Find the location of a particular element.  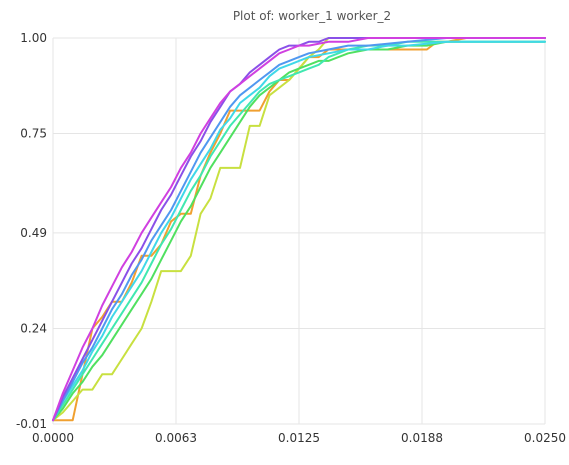

y-tick-label: 0.24 is located at coordinates (33, 328).